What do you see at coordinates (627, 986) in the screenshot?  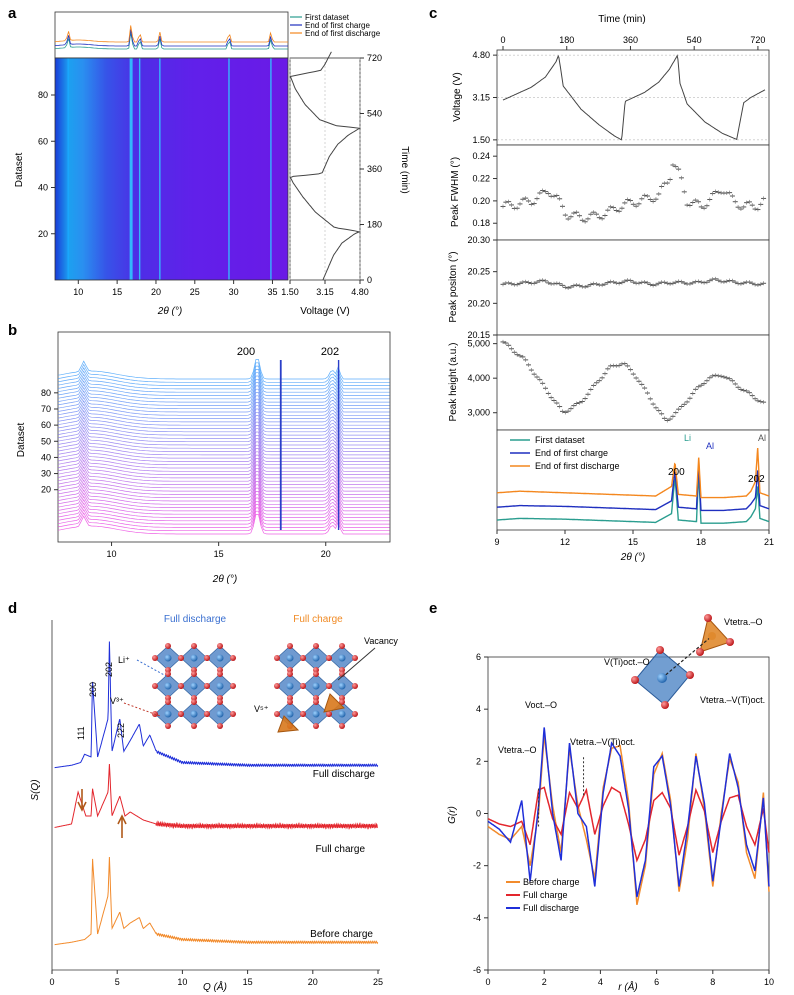 I see `panel-e-x-label: r (Å)` at bounding box center [627, 986].